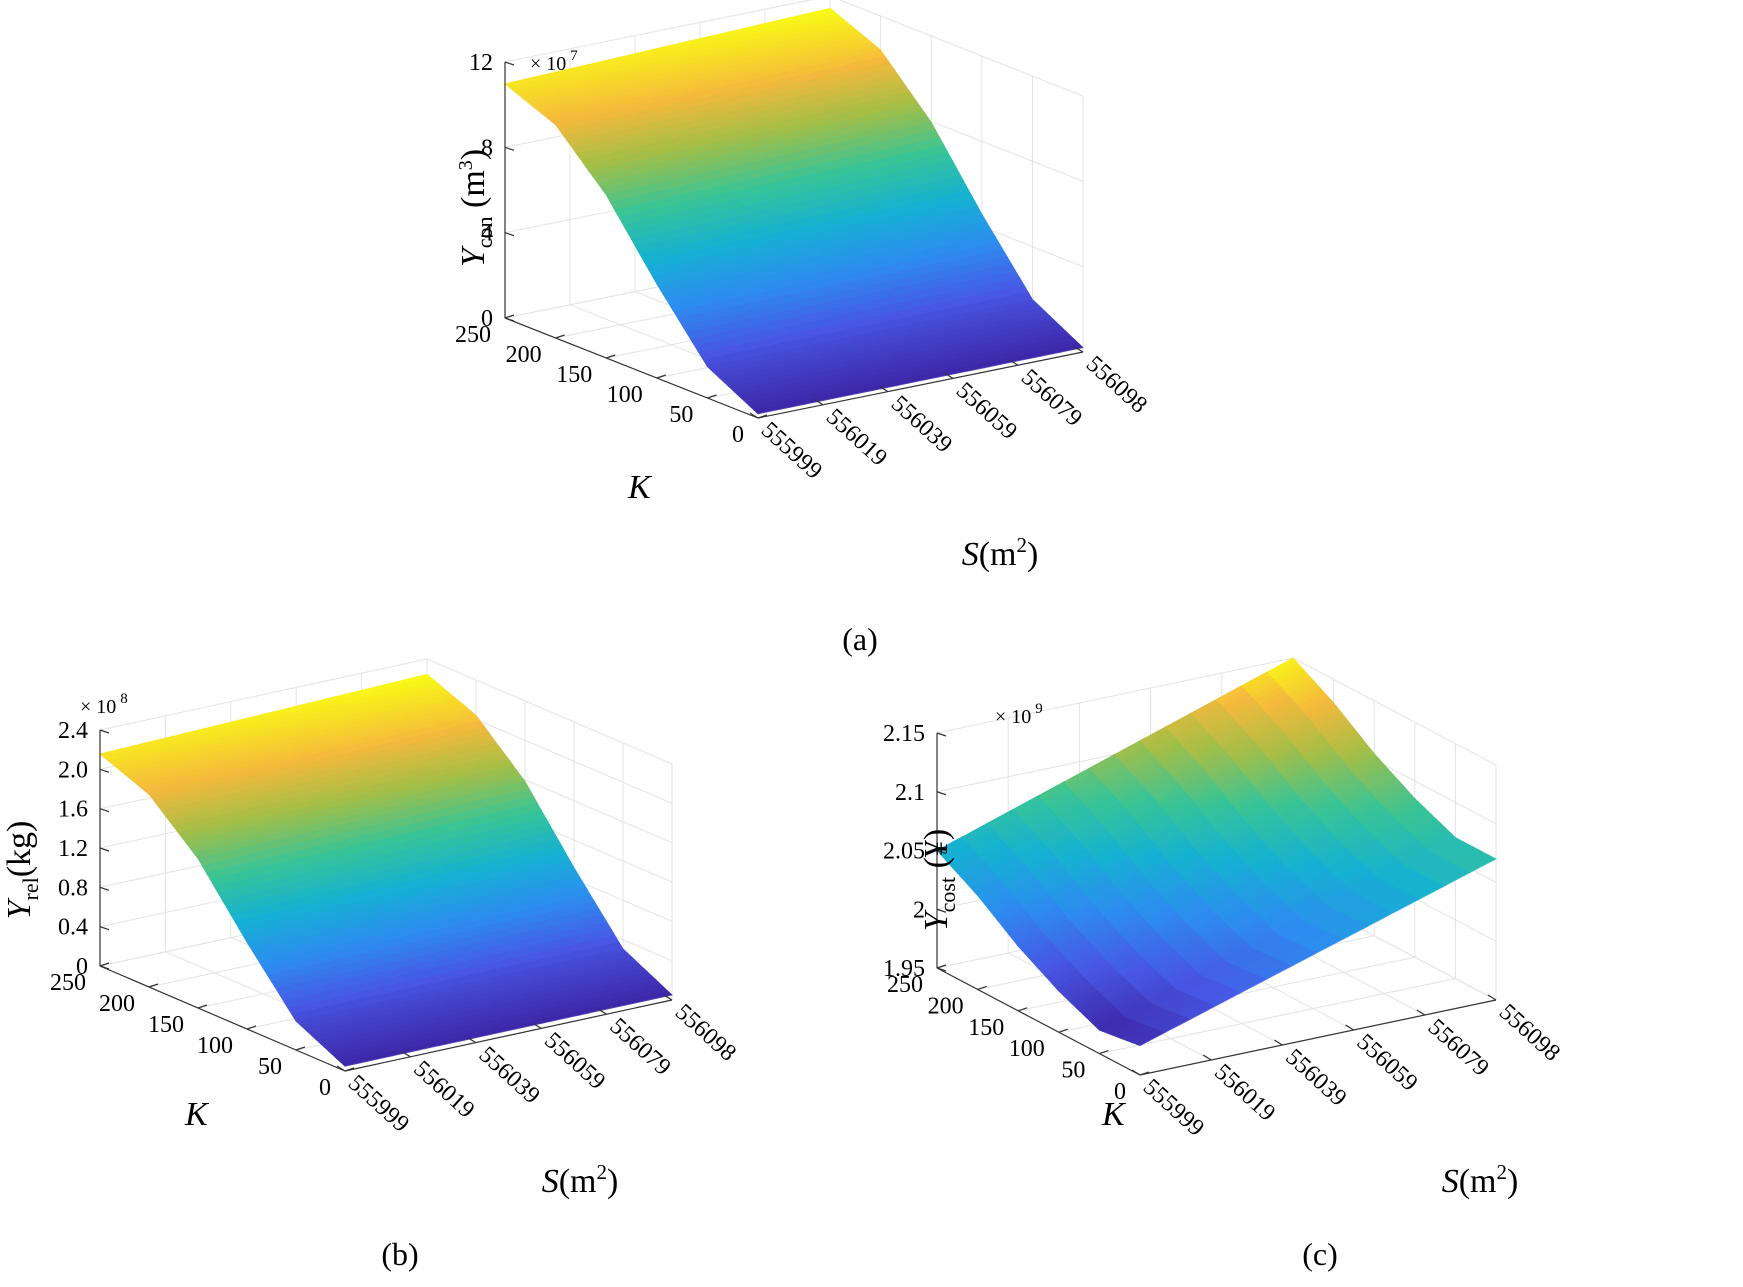 This screenshot has width=1743, height=1287. Describe the element at coordinates (1013, 717) in the screenshot. I see `z-multiplier-base: × 10` at that location.